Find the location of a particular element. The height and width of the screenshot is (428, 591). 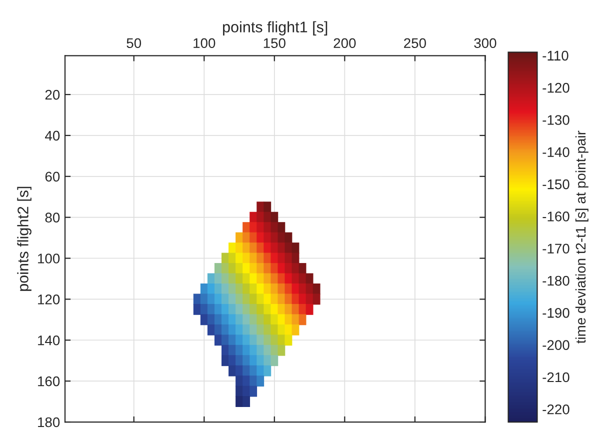

color-bar-label: -150 is located at coordinates (556, 184).